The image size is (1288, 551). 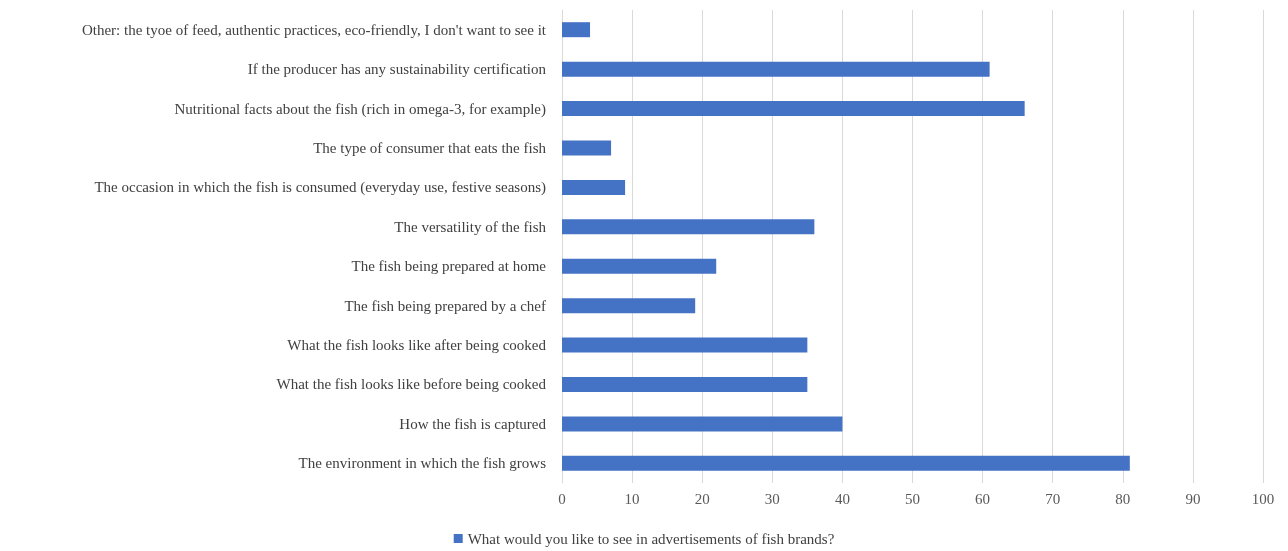 I want to click on x-tick-label: 20, so click(x=702, y=498).